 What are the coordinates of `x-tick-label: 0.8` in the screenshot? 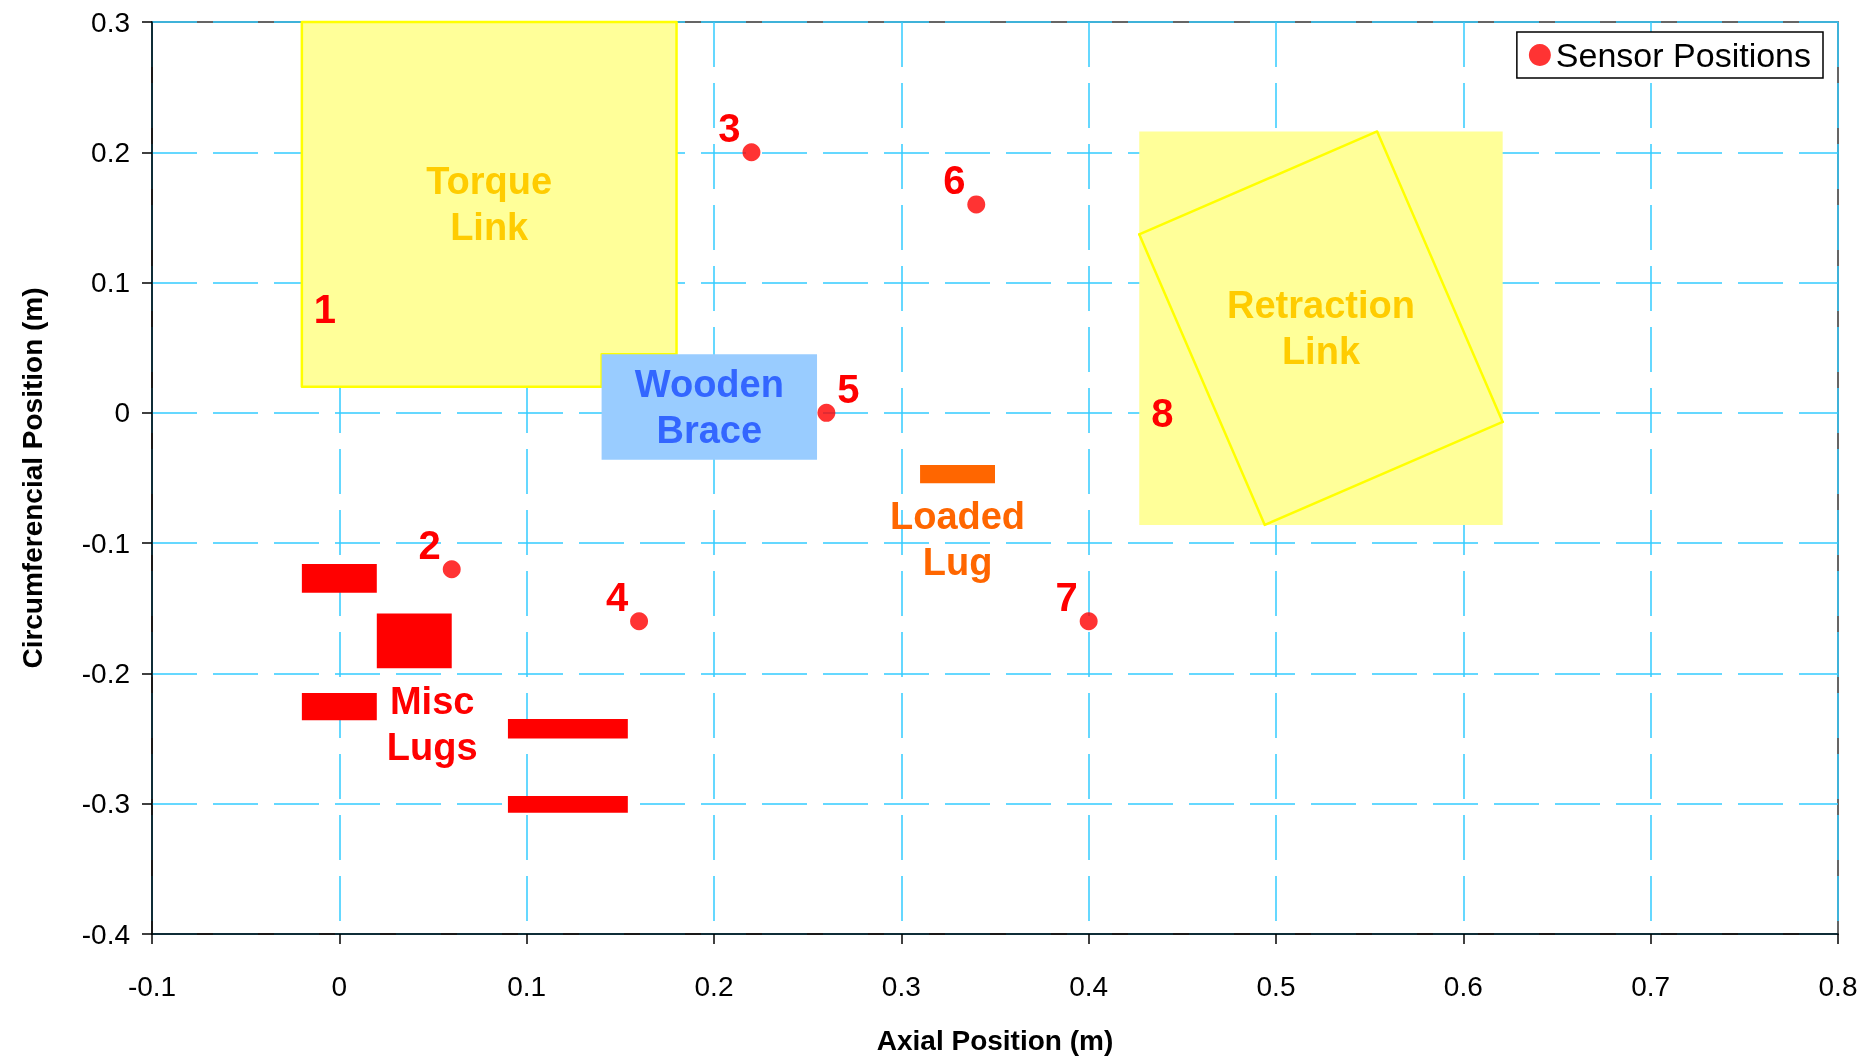 It's located at (1838, 986).